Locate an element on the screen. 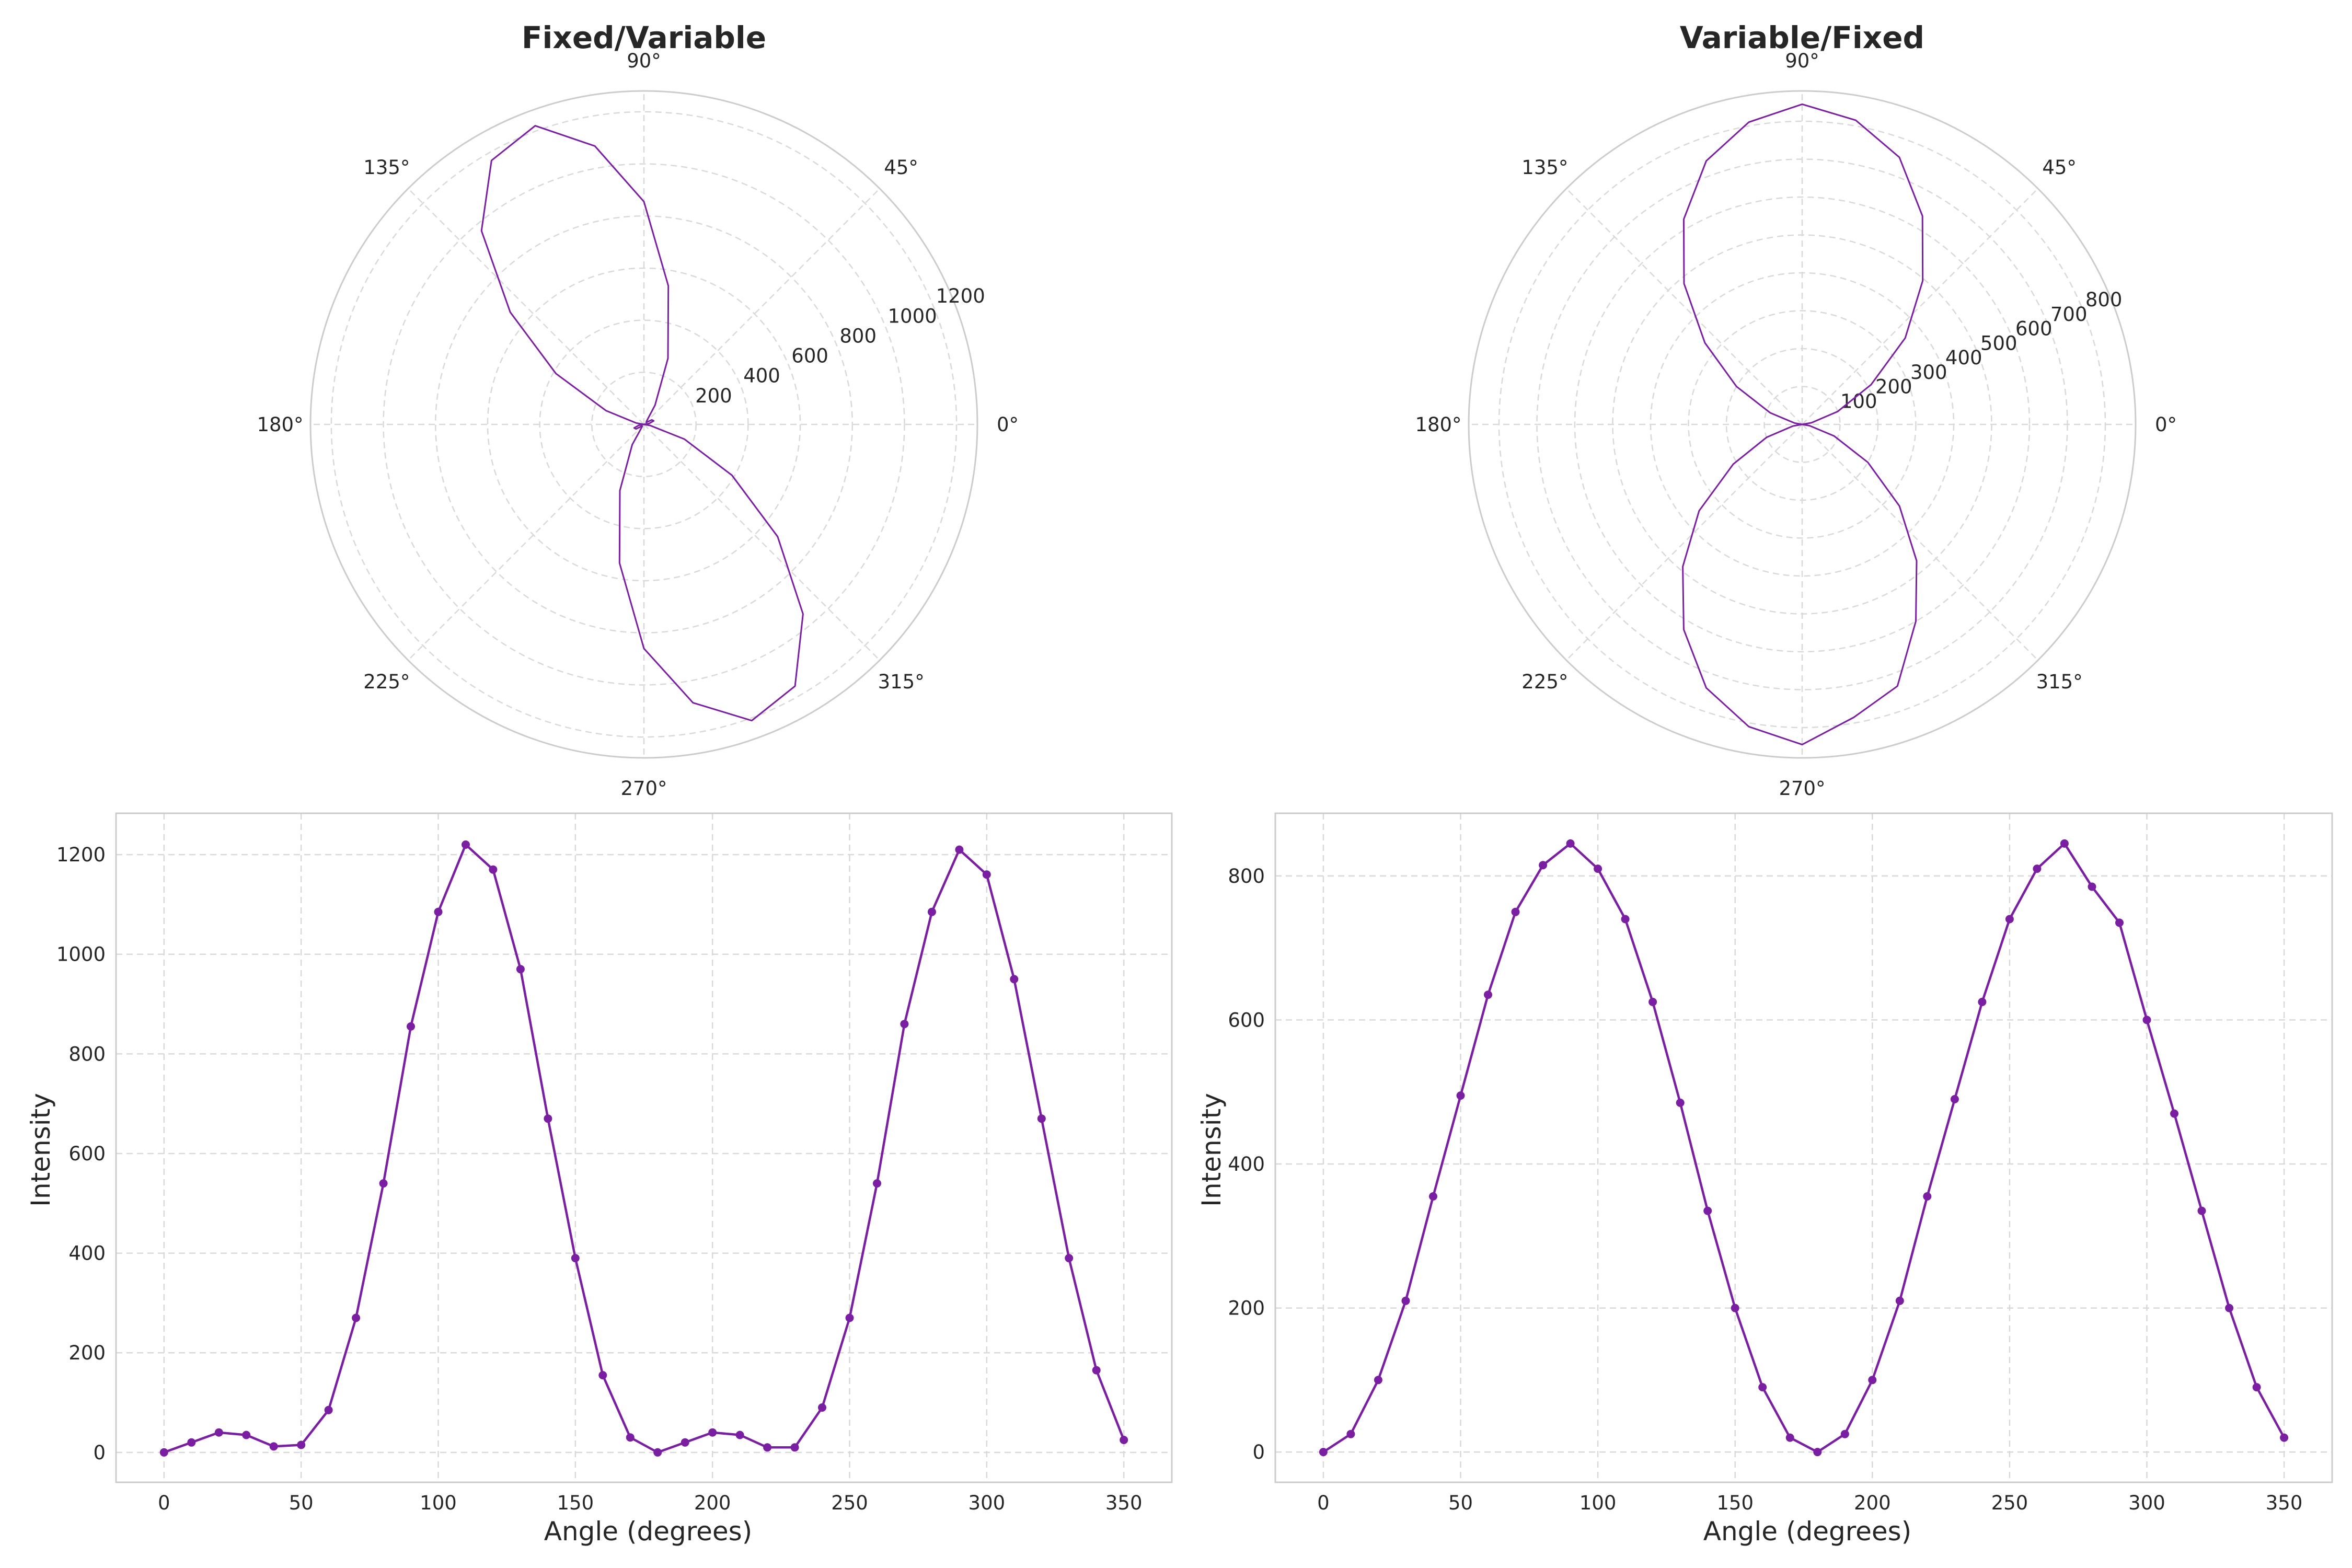  polar-title-fixed-variable: Fixed/Variable is located at coordinates (644, 37).